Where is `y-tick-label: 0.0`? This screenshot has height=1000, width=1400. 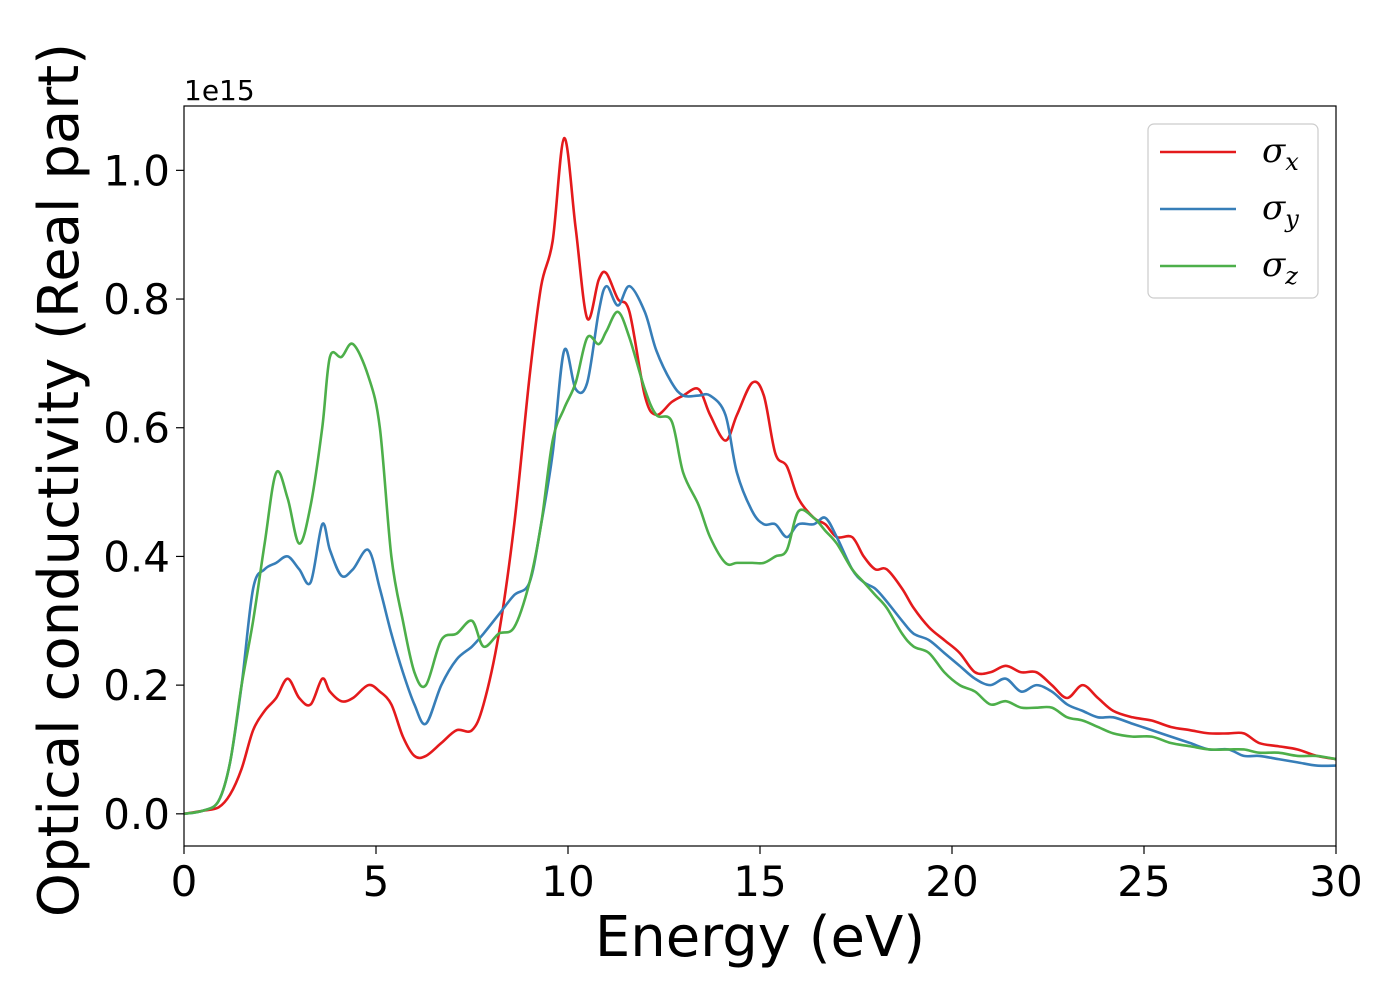
y-tick-label: 0.0 is located at coordinates (136, 814).